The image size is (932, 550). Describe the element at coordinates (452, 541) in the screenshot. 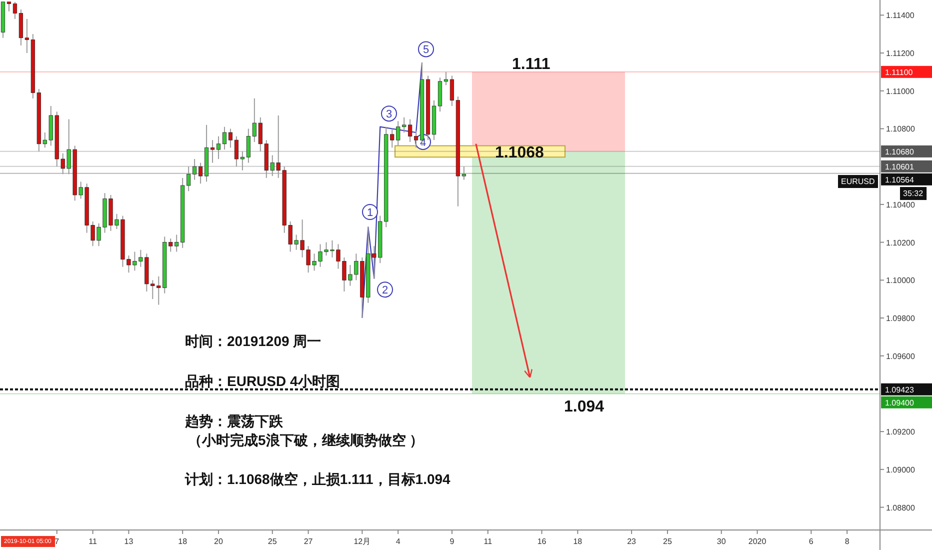

I see `x-tick-label: 9` at that location.